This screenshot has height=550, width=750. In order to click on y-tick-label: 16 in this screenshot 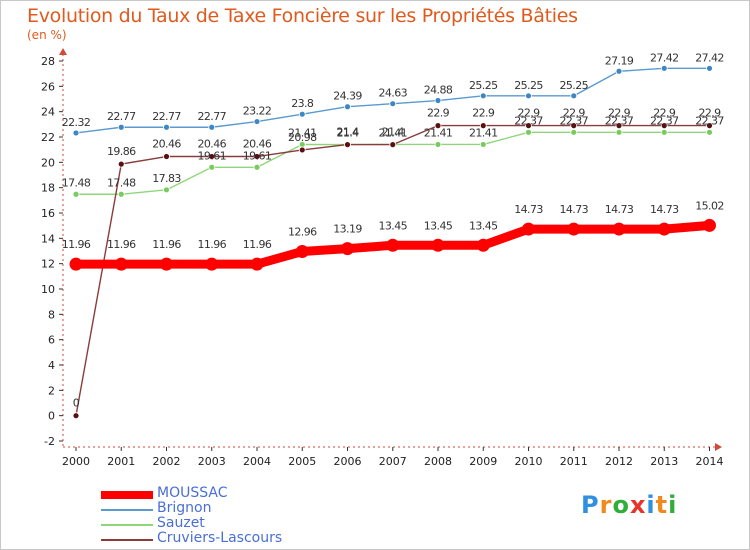, I will do `click(48, 213)`.